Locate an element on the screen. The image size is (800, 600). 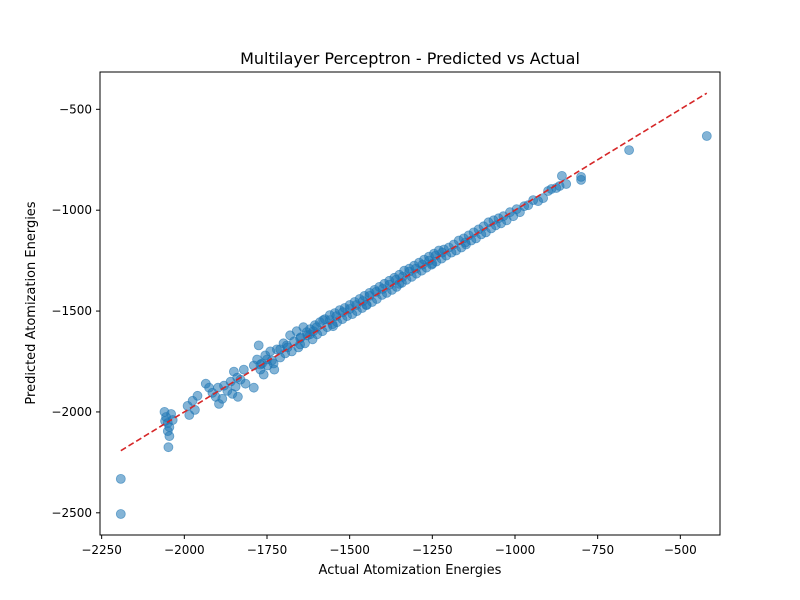
y-axis-label: Predicted Atomization Energies is located at coordinates (31, 302).